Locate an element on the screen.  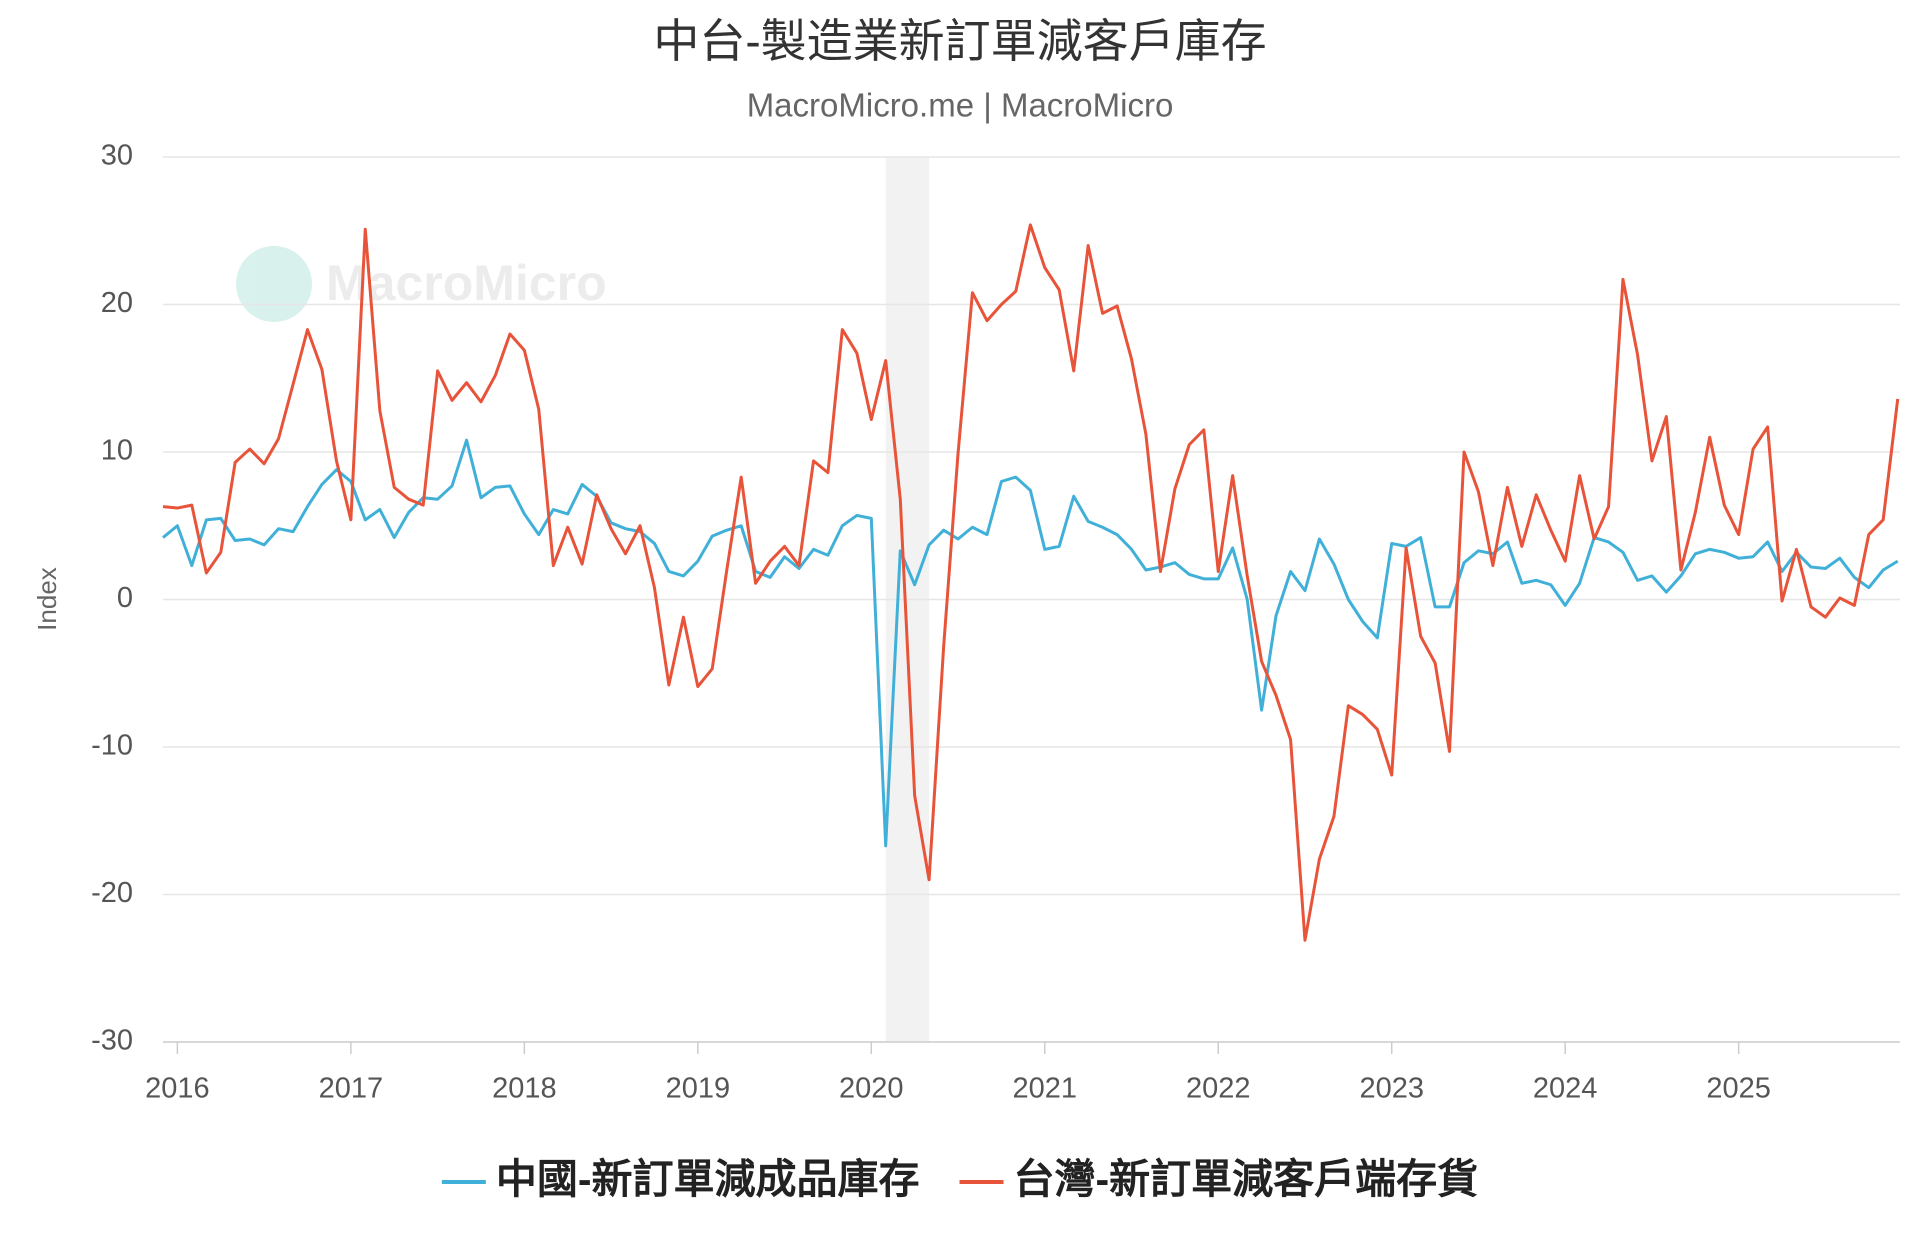
x-tick-label: 2017 is located at coordinates (351, 1089).